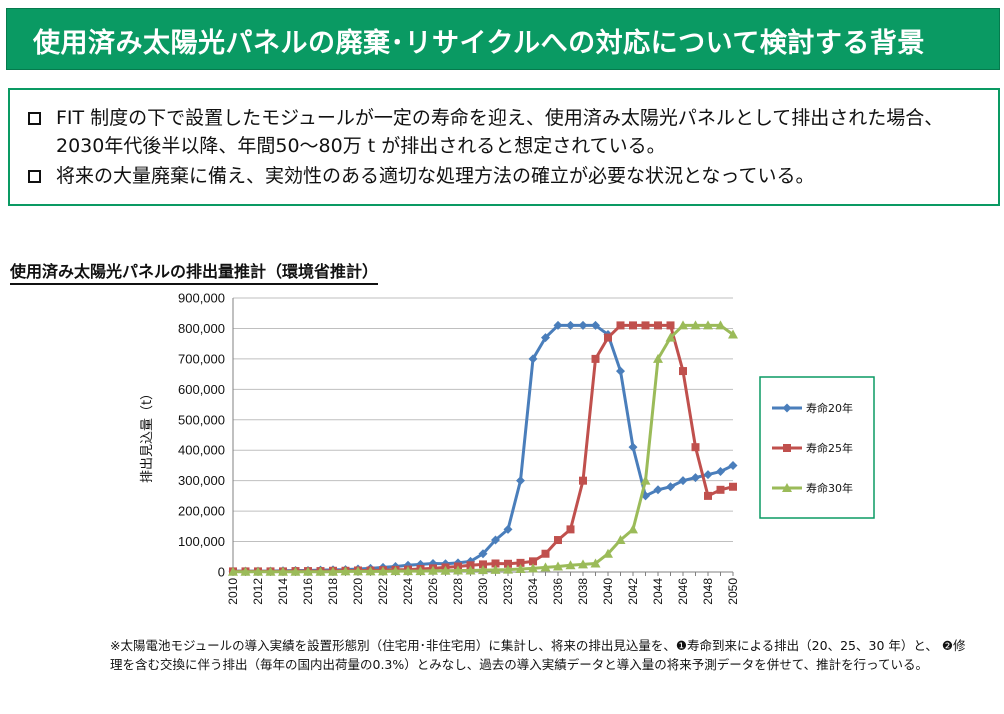 The width and height of the screenshot is (1004, 714). Describe the element at coordinates (533, 591) in the screenshot. I see `x-tick-label: 2034` at that location.